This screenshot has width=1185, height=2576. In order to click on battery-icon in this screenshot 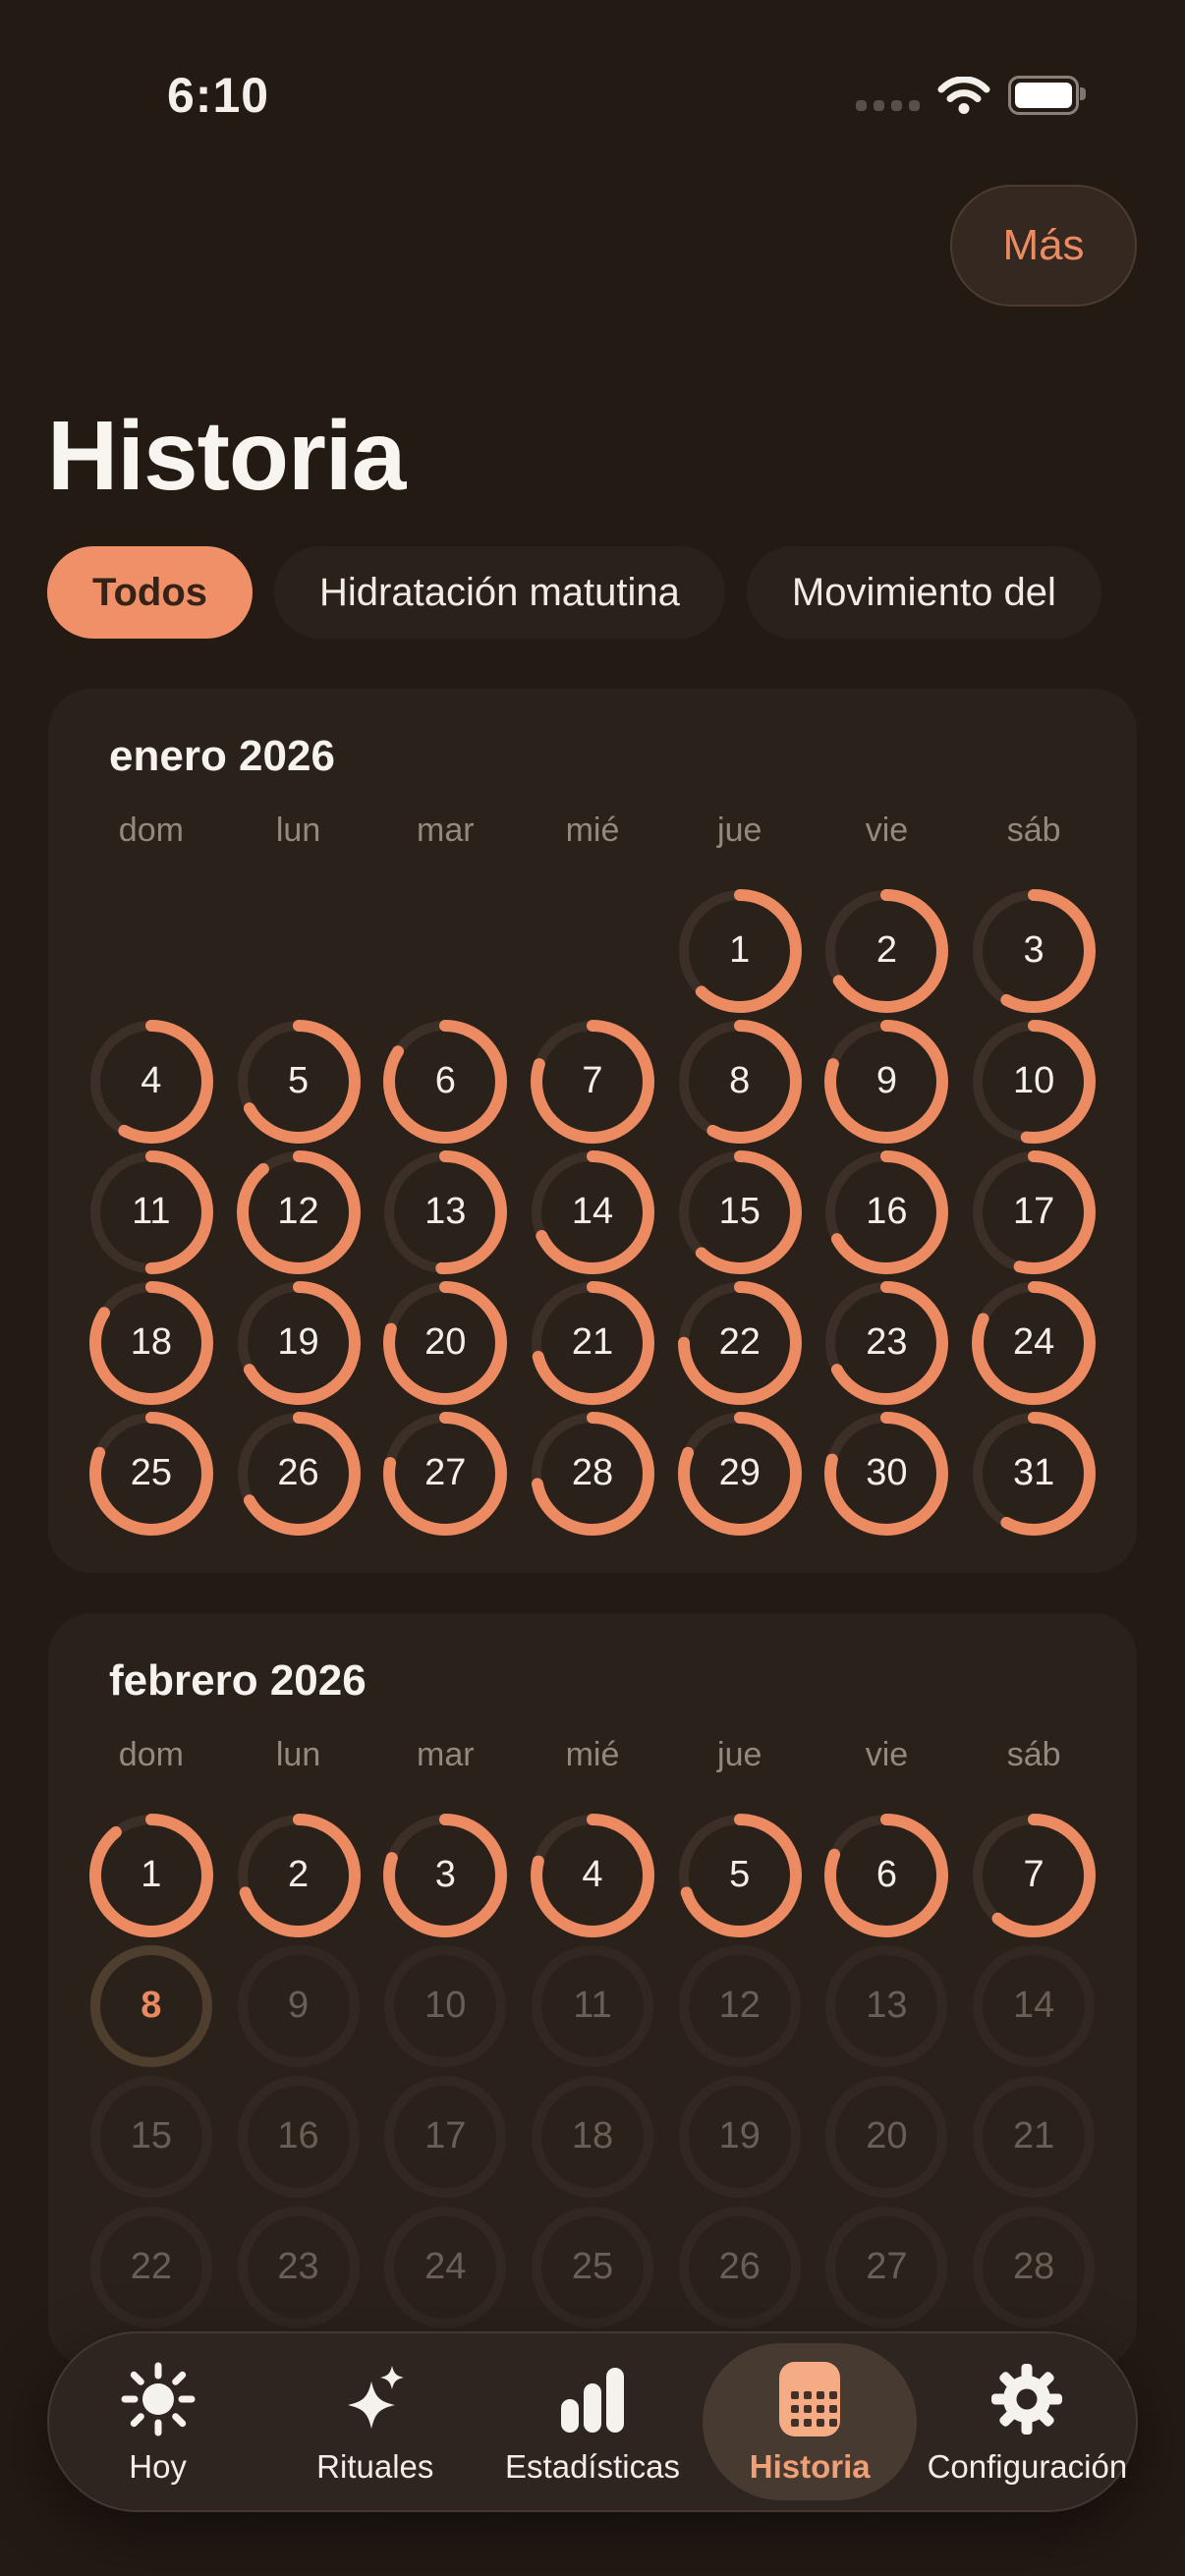, I will do `click(1047, 95)`.